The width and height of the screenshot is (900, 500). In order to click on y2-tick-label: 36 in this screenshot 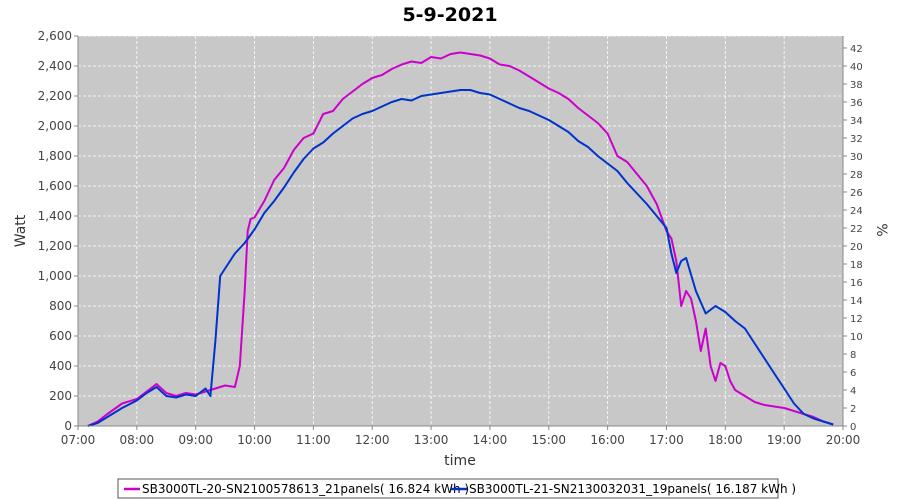, I will do `click(856, 103)`.